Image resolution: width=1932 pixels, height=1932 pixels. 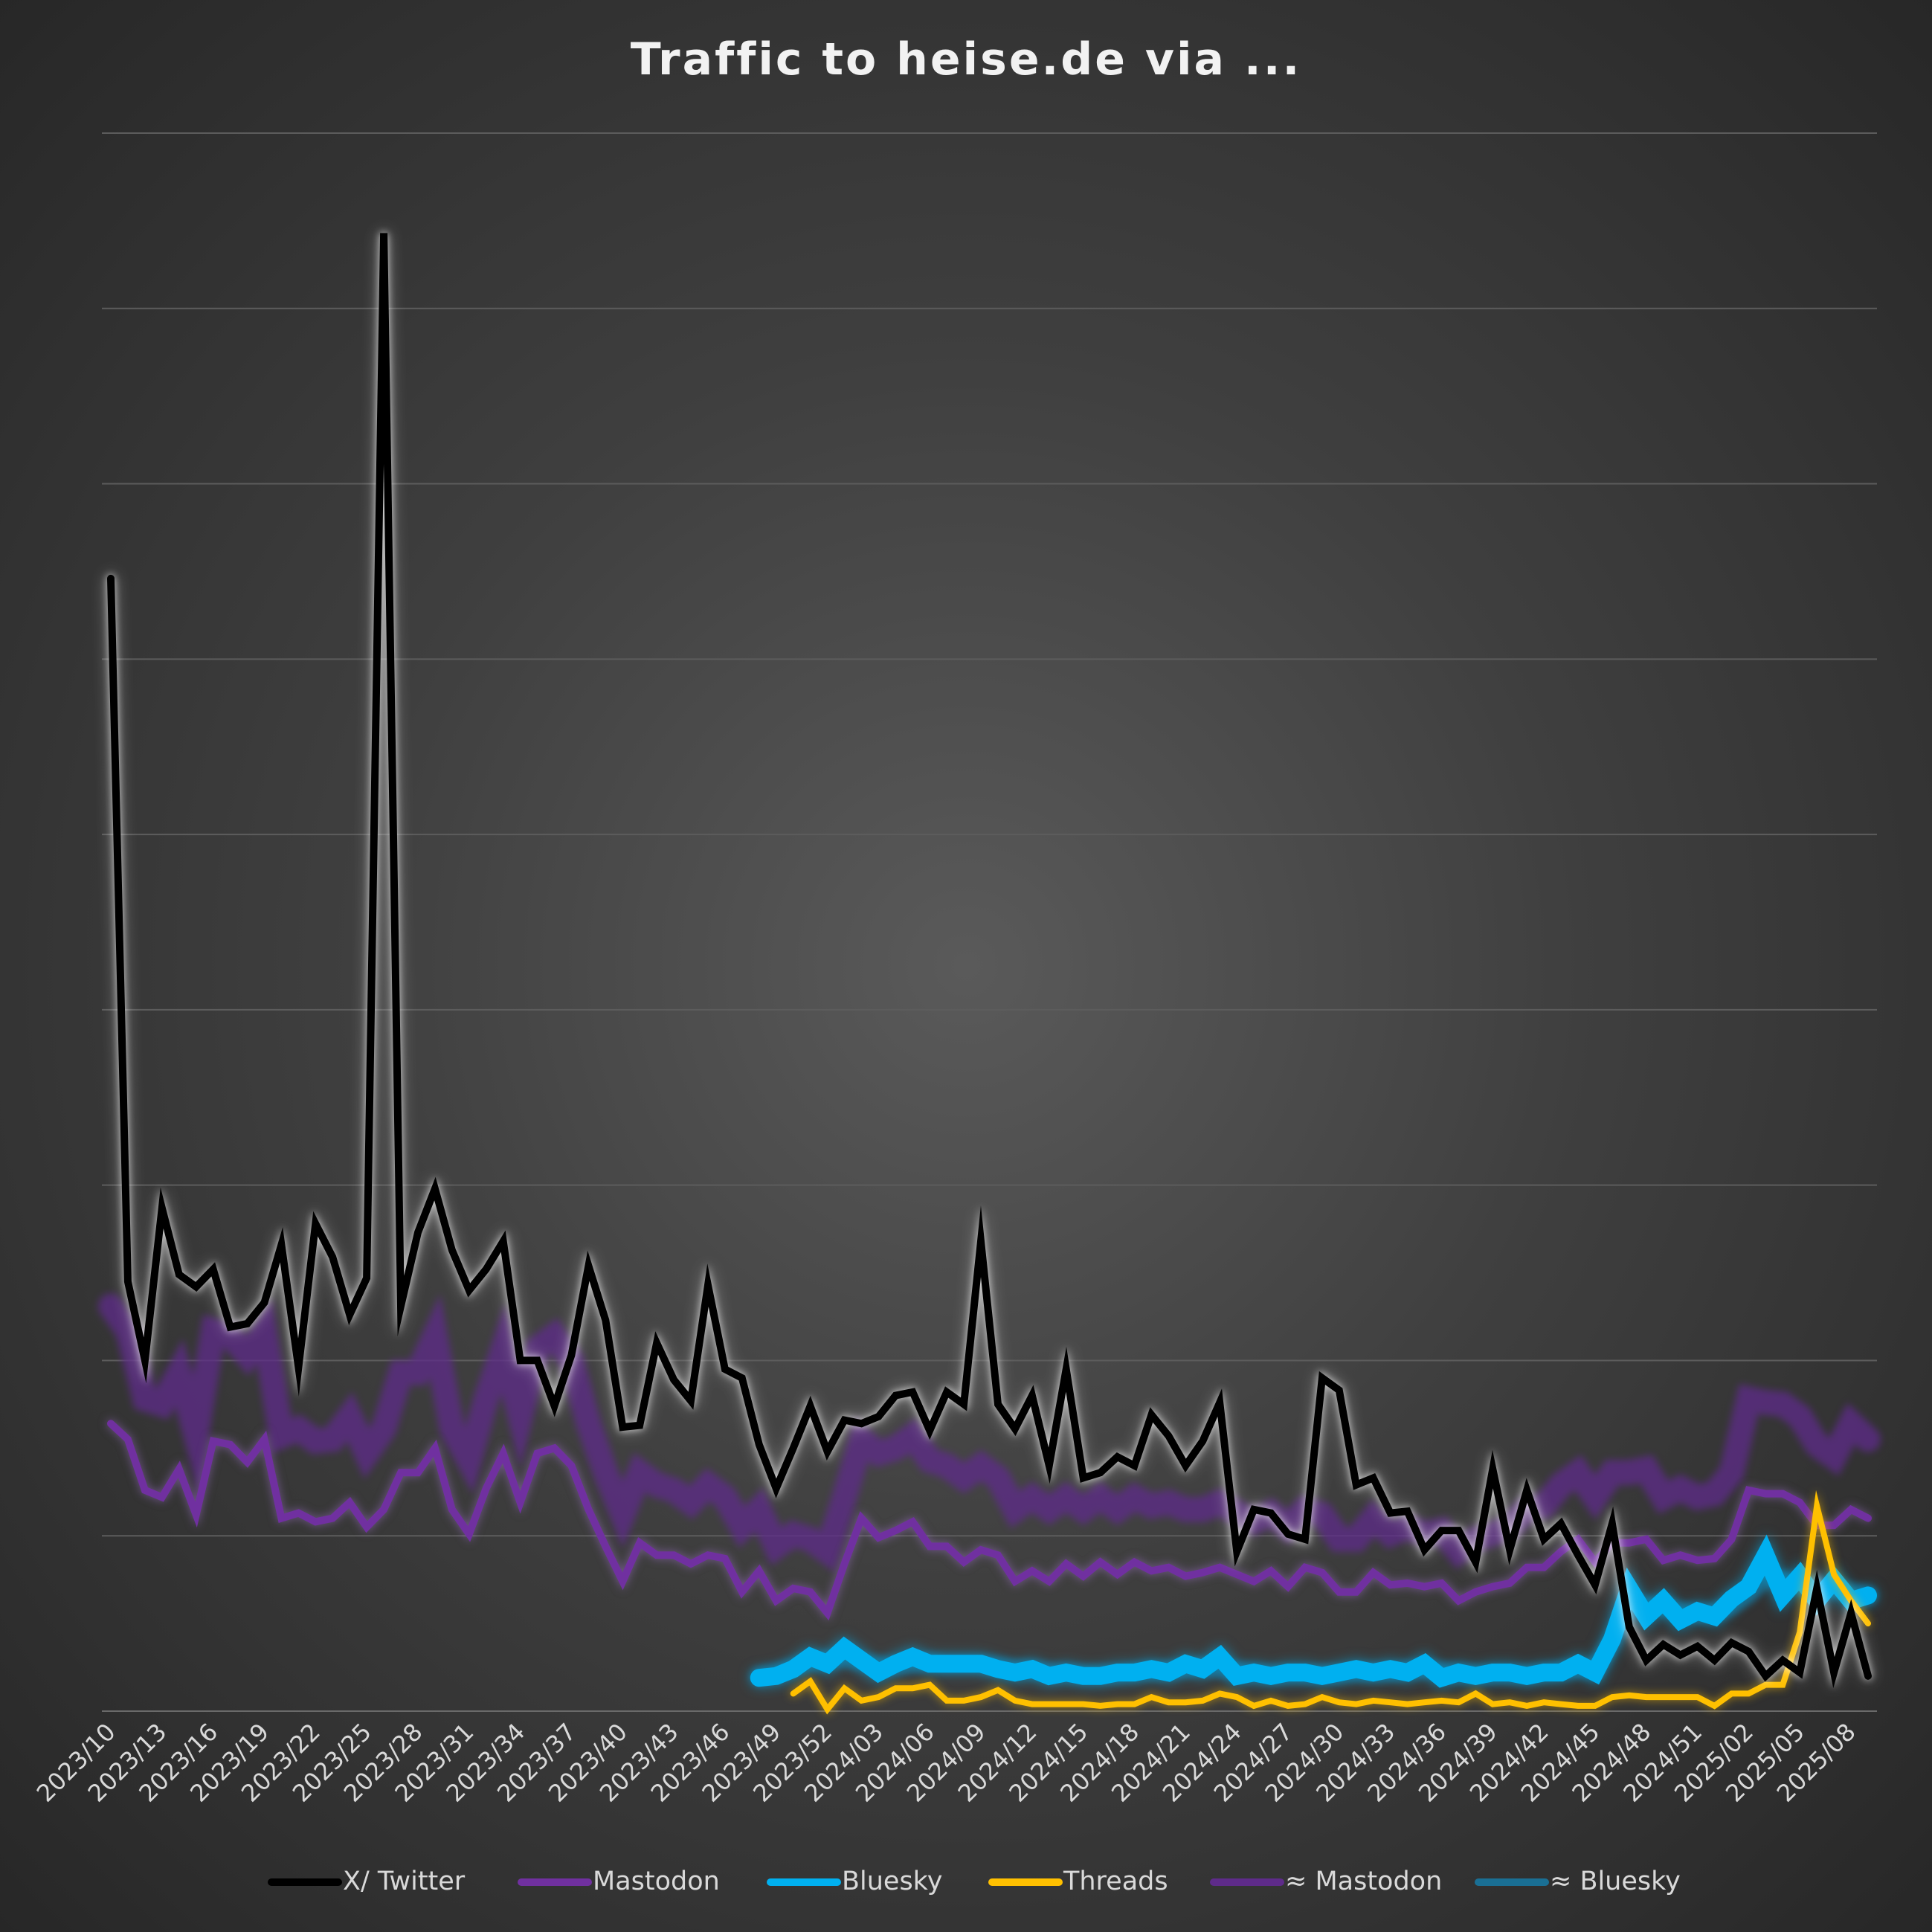 I want to click on legend-label: ≈ Mastodon, so click(x=1363, y=1881).